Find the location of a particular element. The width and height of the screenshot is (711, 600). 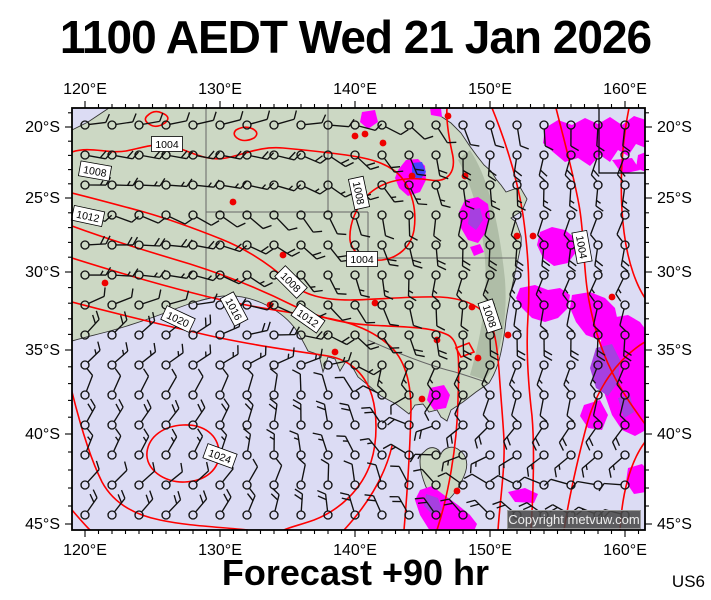

isobar-label-text: 1004 is located at coordinates (362, 260).